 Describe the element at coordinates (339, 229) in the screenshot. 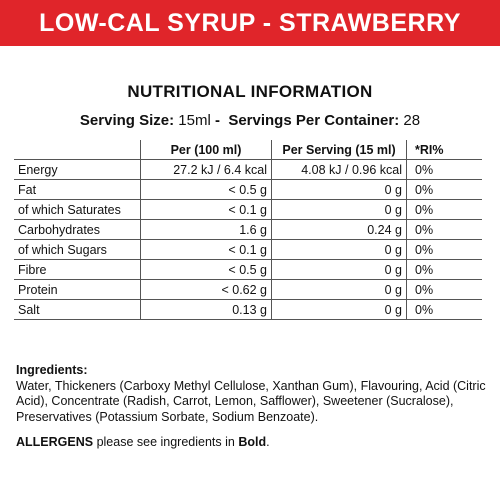

I see `per-serving-value: 0.24 g` at that location.